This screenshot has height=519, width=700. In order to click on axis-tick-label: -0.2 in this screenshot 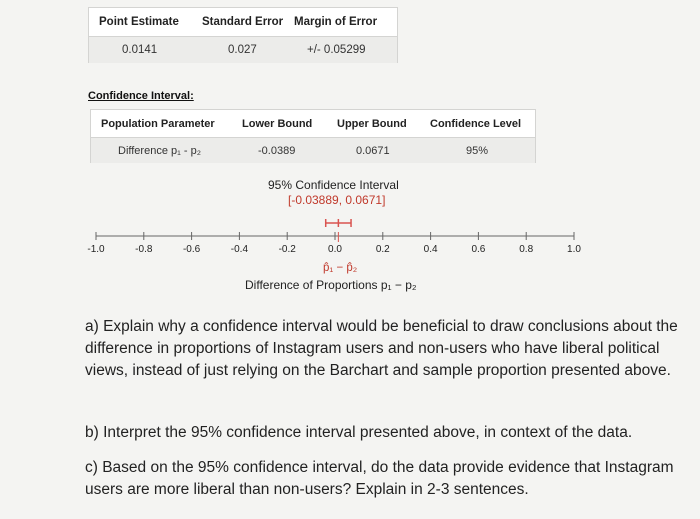, I will do `click(288, 249)`.